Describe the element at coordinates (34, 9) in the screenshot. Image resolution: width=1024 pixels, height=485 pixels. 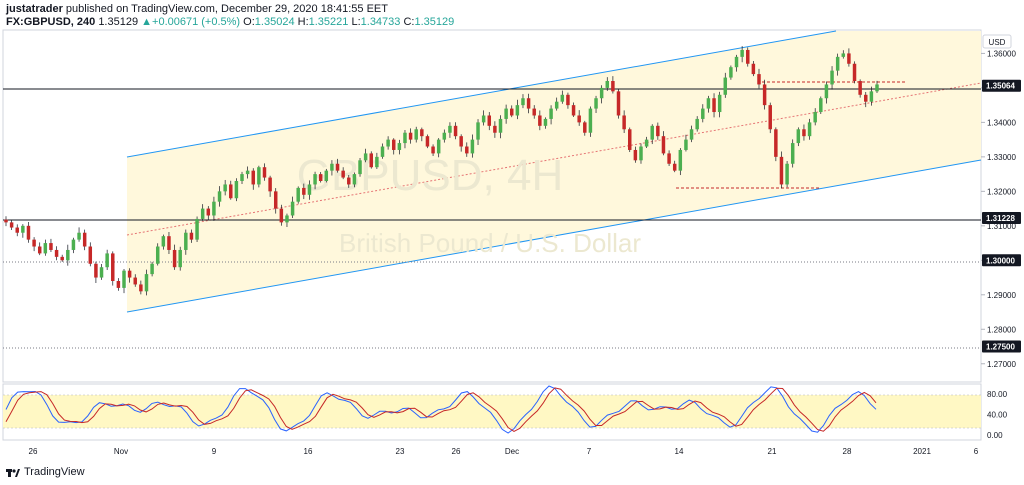
I see `author-name: justatrader` at that location.